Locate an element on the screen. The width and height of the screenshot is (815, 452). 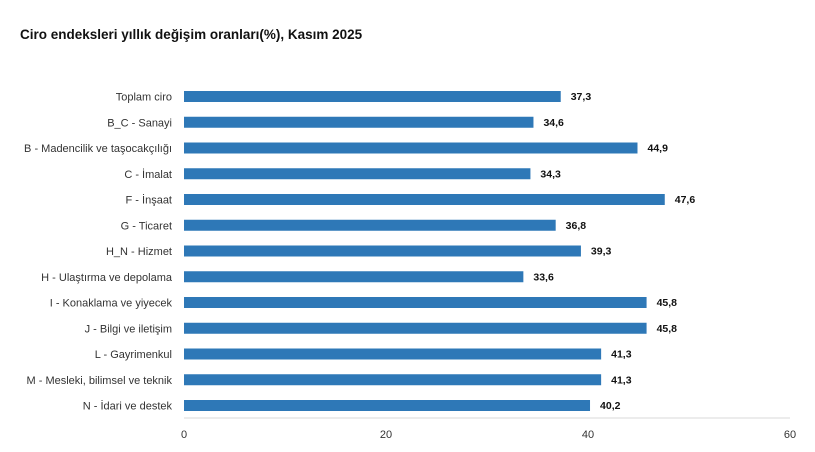
value-label-2: 44,9 is located at coordinates (657, 149).